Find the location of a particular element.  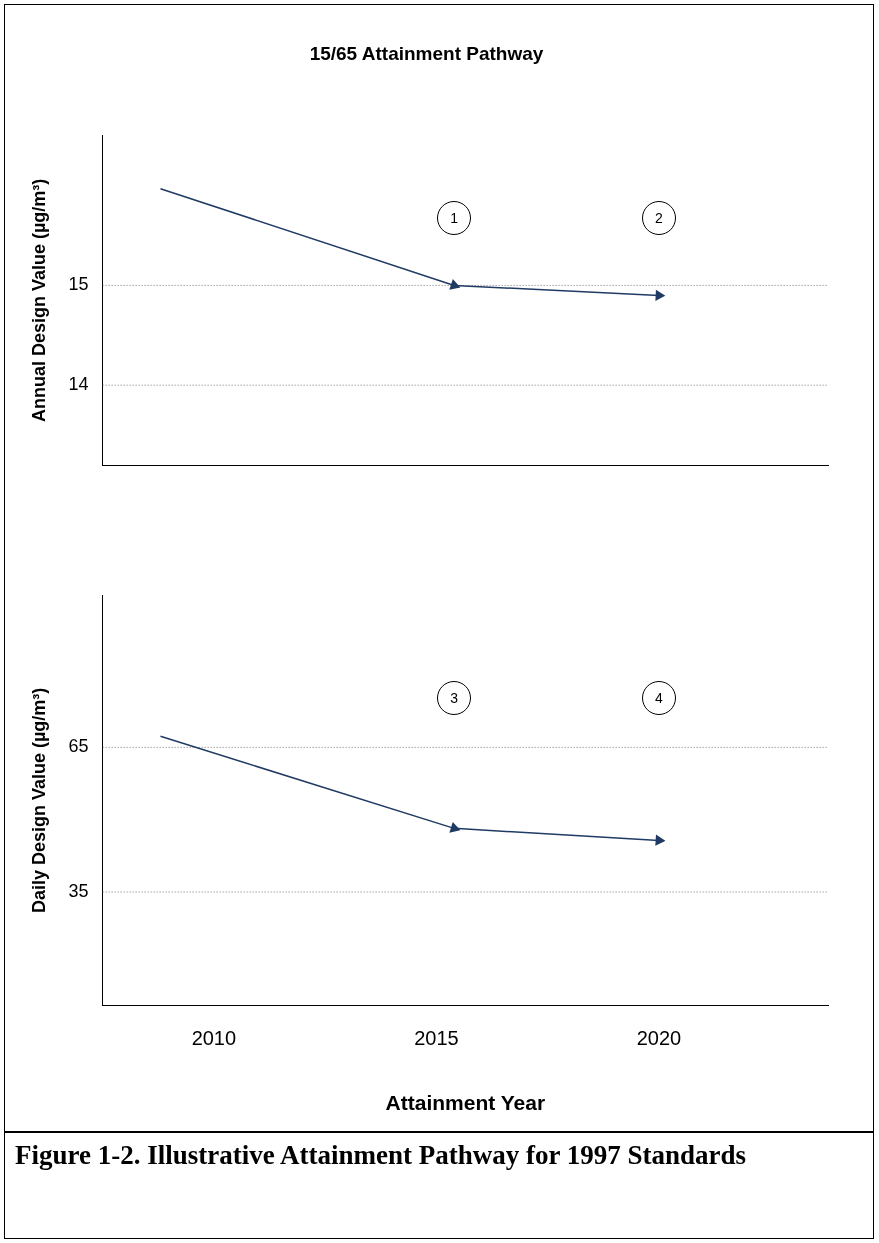

caption: Figure 1-2. Illustrative Attainment Pathway for 1997 Standards is located at coordinates (439, 1154).